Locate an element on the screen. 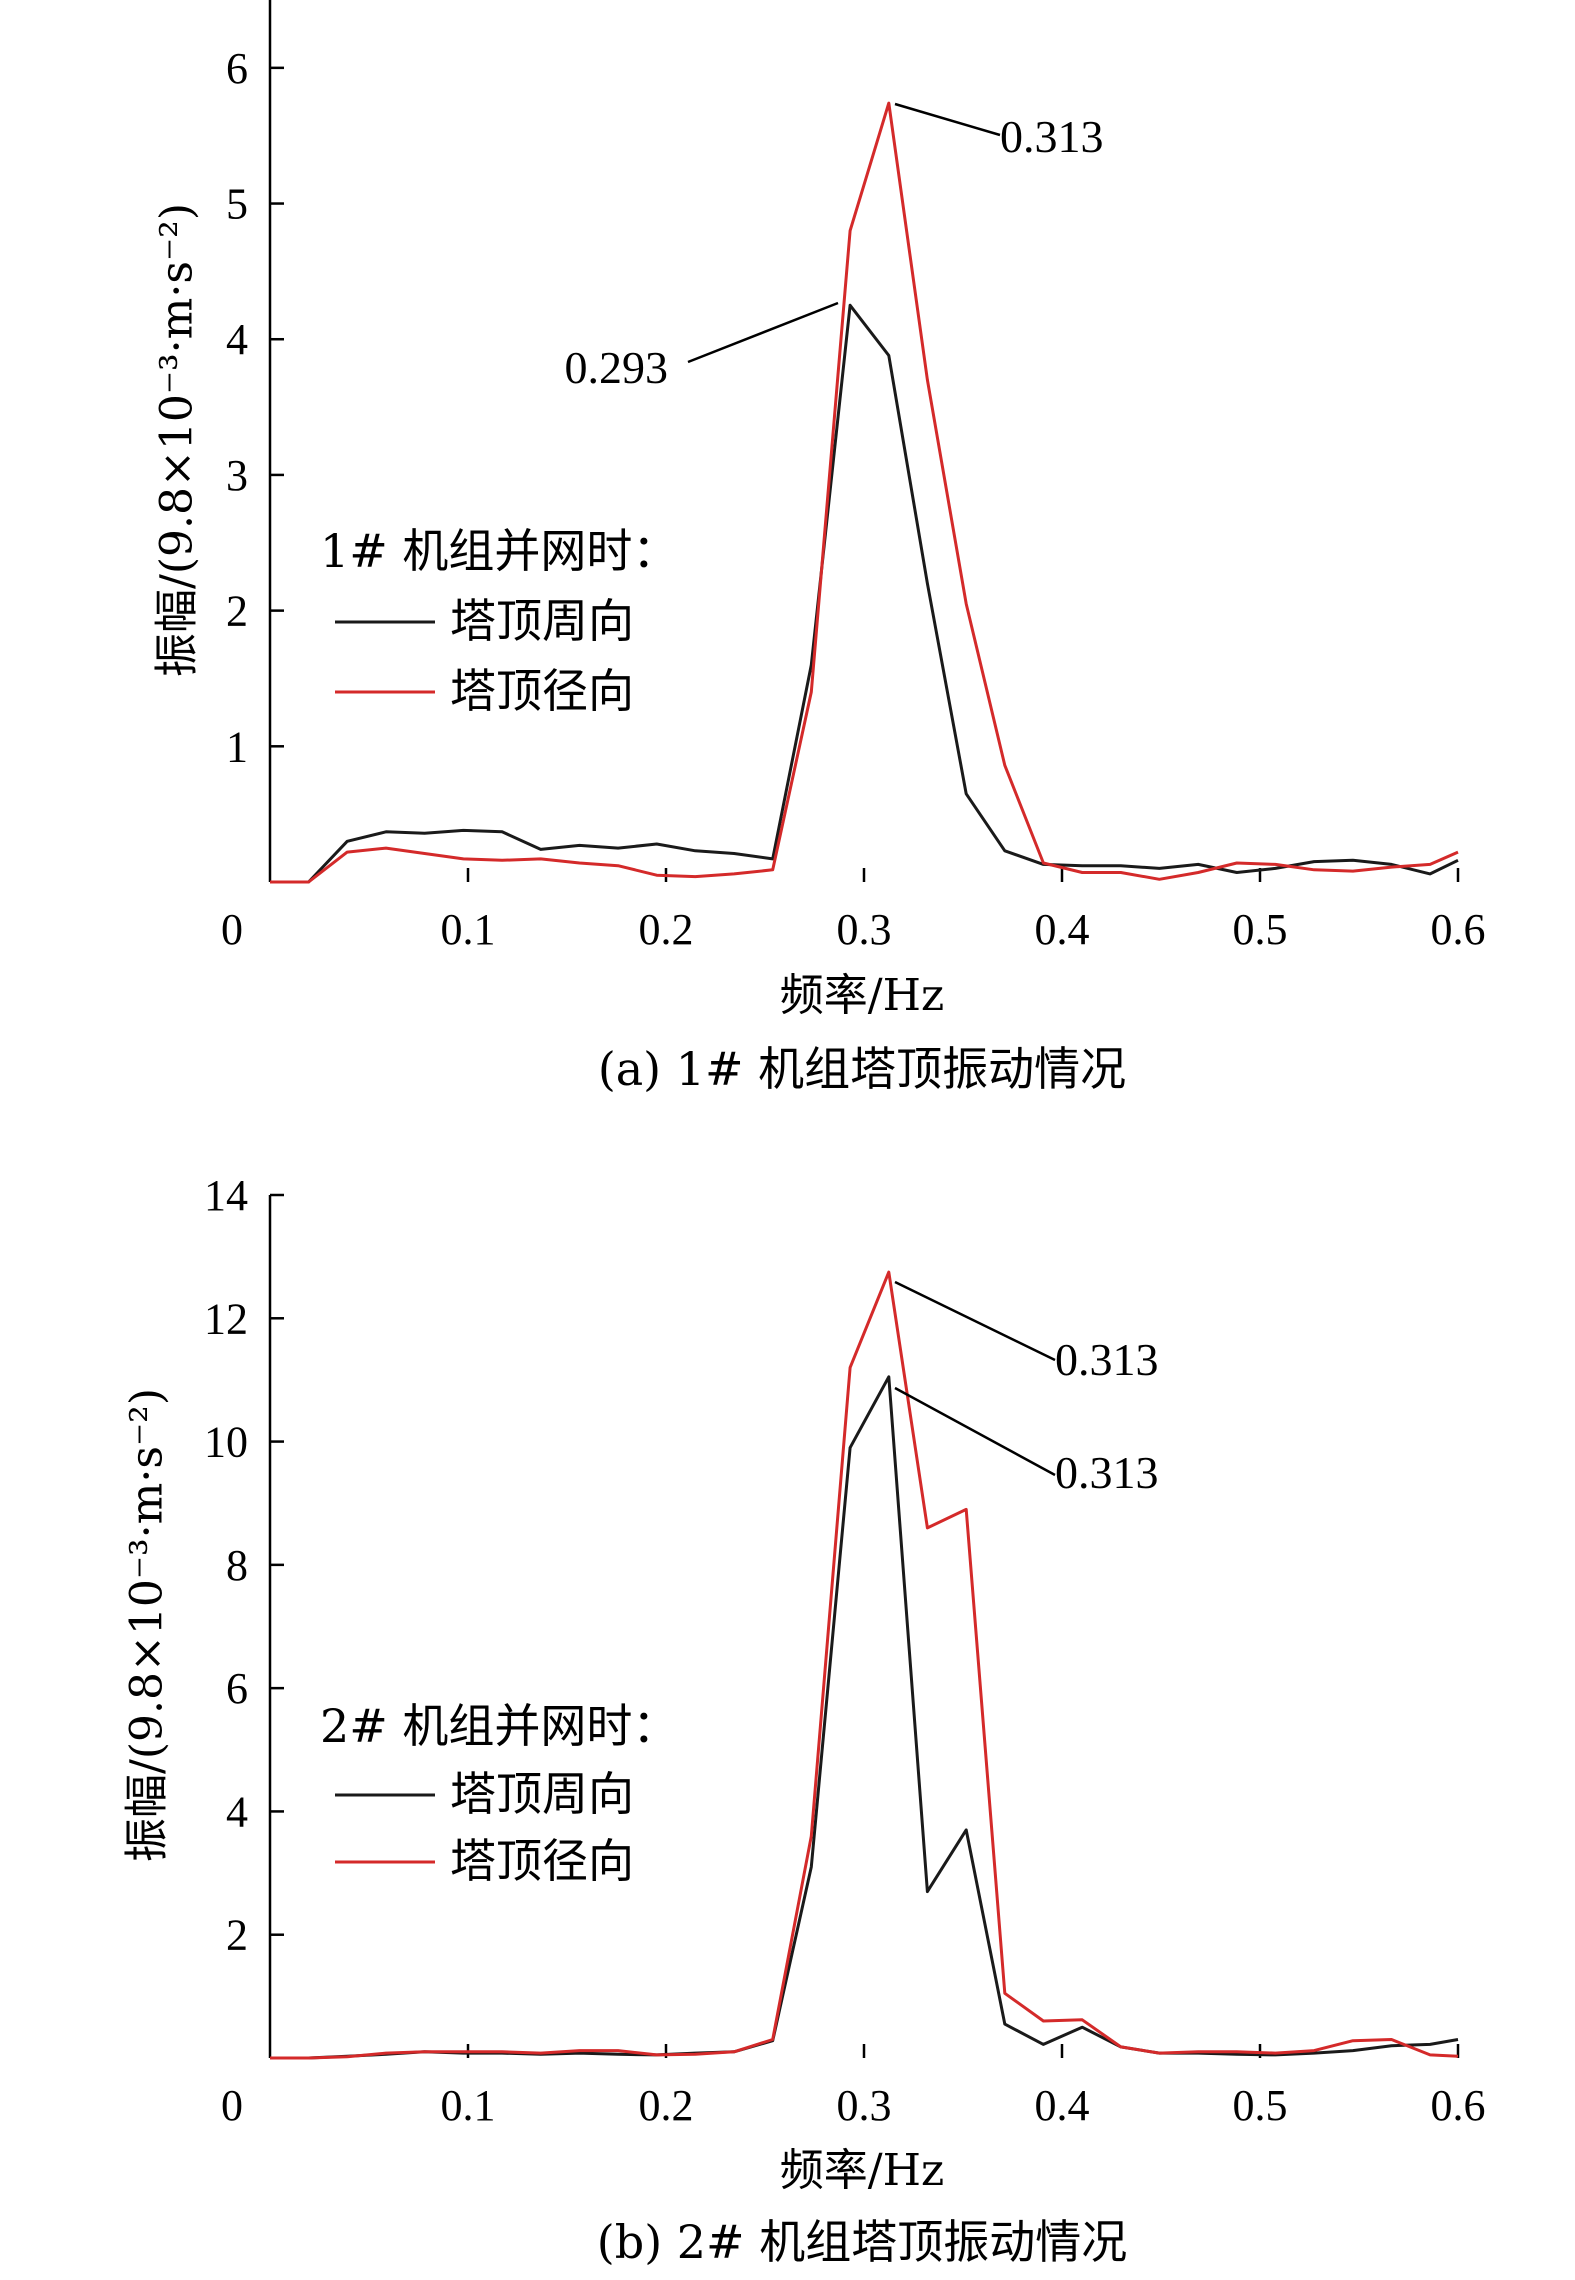 The height and width of the screenshot is (2280, 1575). panel-b-x-label: 频率/Hz is located at coordinates (862, 2170).